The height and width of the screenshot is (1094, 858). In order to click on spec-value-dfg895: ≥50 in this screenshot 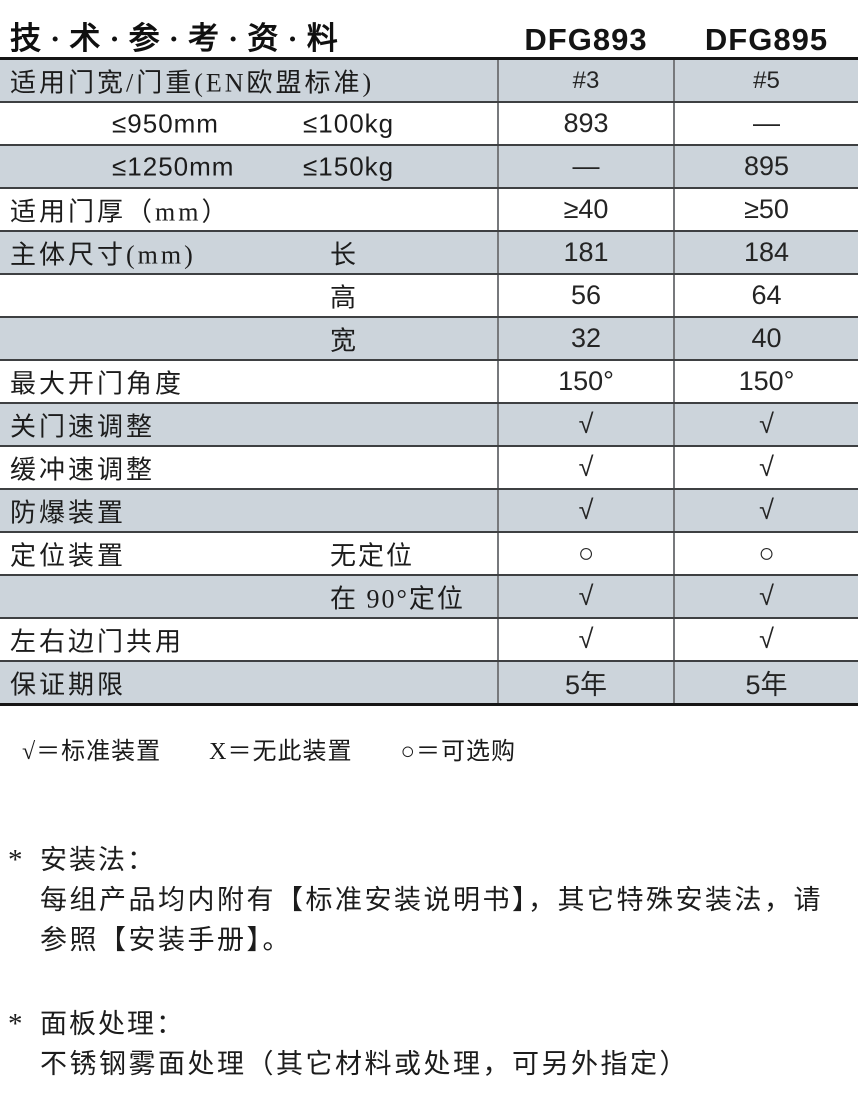, I will do `click(766, 209)`.